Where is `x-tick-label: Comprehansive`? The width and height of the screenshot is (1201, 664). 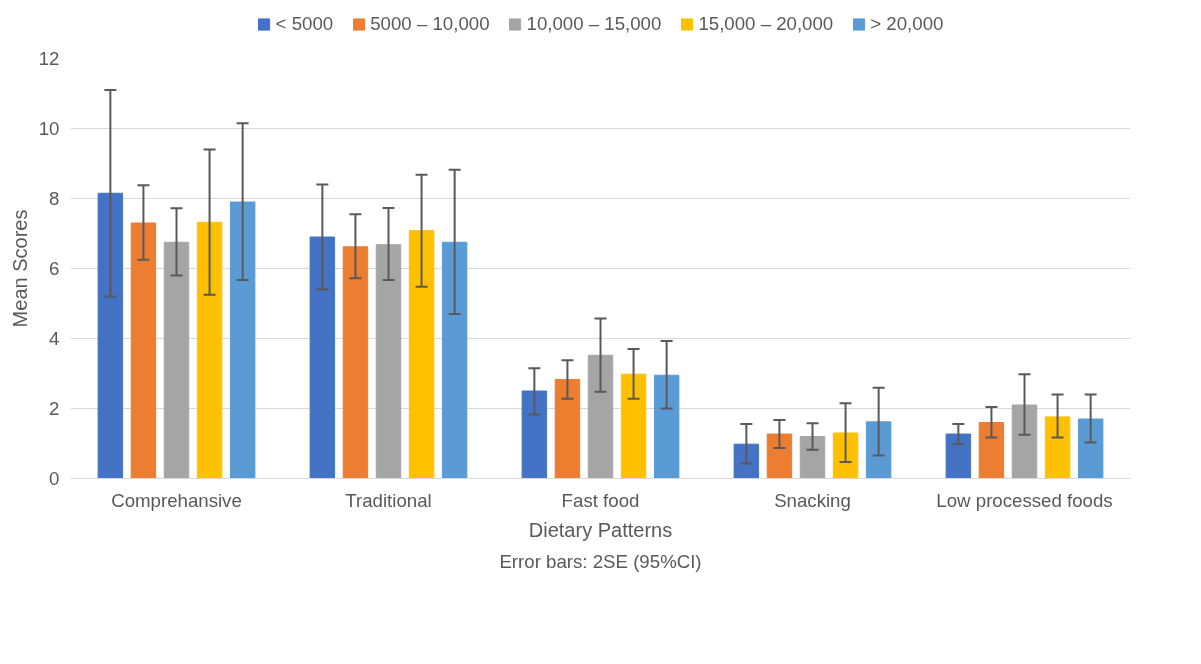 x-tick-label: Comprehansive is located at coordinates (176, 500).